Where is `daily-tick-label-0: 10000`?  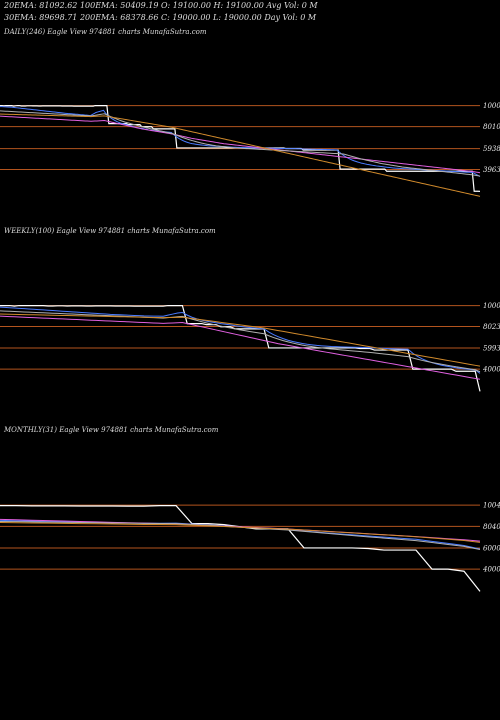
daily-tick-label-0: 10000 is located at coordinates (491, 106).